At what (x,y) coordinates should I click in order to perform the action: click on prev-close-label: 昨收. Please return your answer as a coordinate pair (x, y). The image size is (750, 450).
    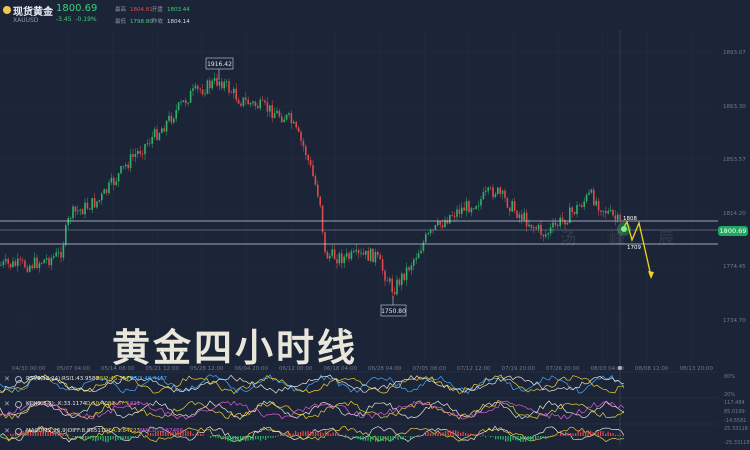
    Looking at the image, I should click on (158, 22).